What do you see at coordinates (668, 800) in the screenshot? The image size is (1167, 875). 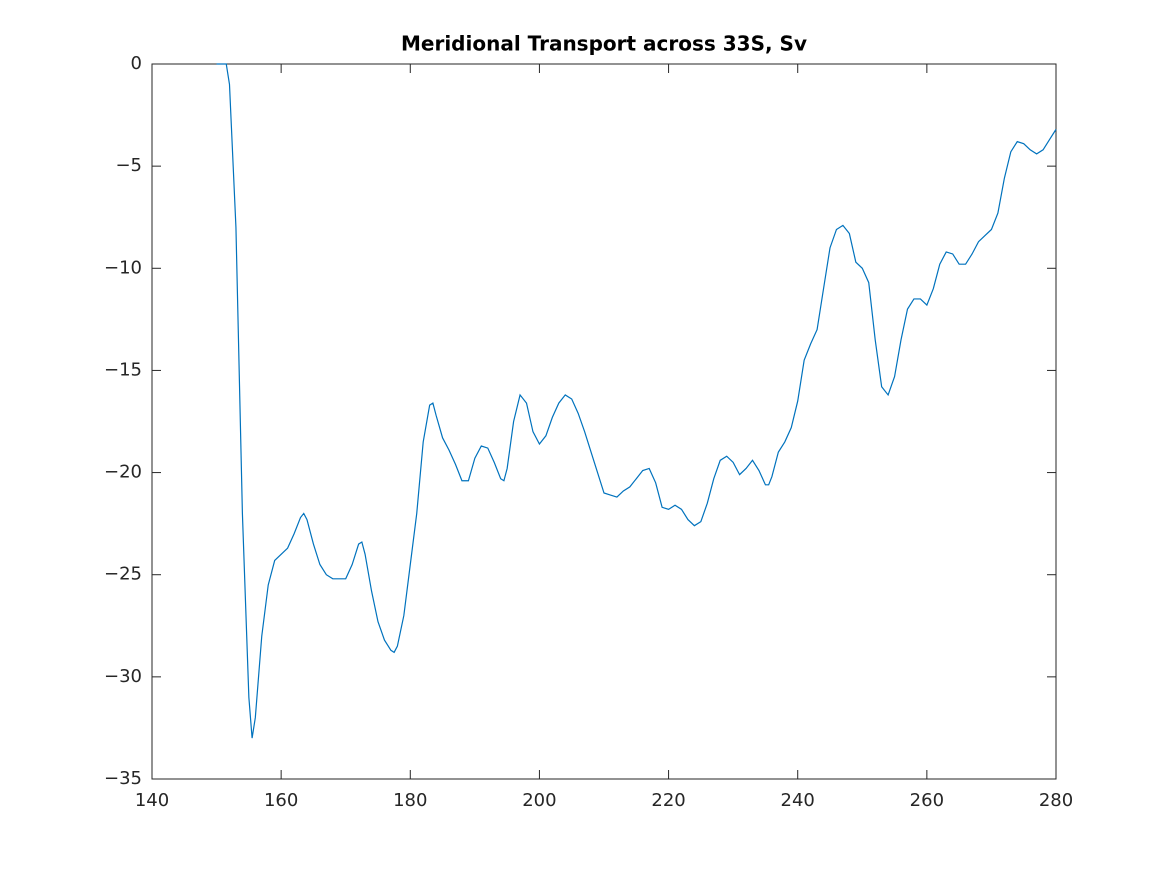 I see `x-tick-label: 220` at bounding box center [668, 800].